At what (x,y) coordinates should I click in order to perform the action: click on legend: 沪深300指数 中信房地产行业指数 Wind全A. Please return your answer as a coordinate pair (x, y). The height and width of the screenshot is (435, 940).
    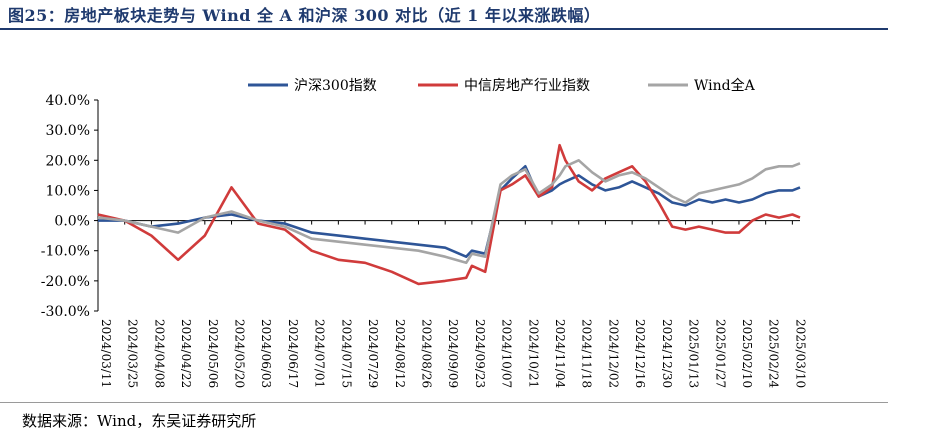
    Looking at the image, I should click on (502, 85).